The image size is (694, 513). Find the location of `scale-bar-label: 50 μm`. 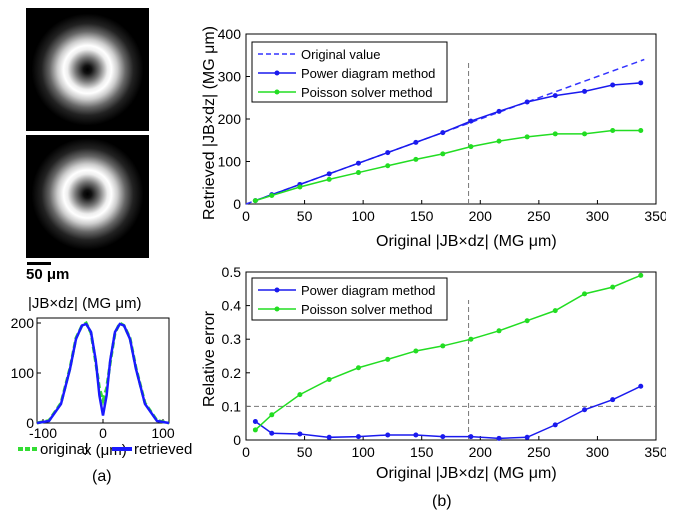

scale-bar-label: 50 μm is located at coordinates (48, 274).